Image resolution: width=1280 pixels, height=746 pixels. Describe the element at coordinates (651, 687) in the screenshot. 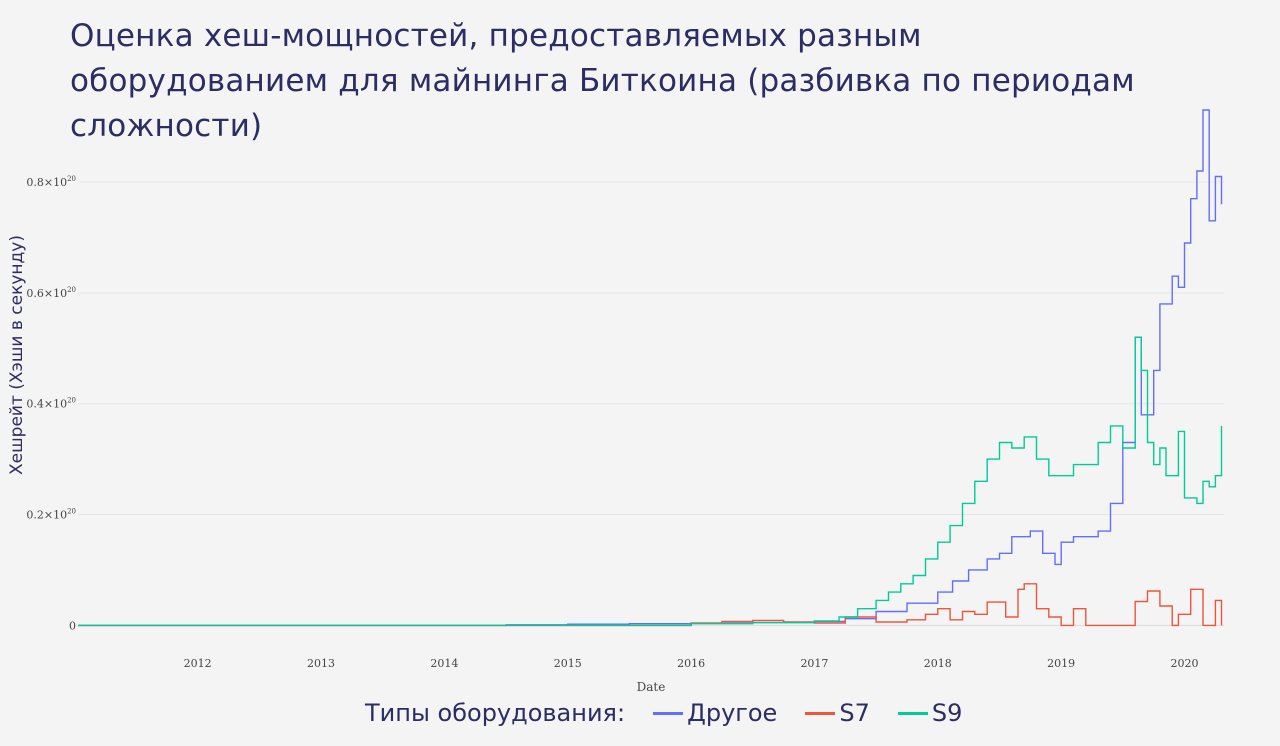

I see `x-axis-title: Date` at that location.